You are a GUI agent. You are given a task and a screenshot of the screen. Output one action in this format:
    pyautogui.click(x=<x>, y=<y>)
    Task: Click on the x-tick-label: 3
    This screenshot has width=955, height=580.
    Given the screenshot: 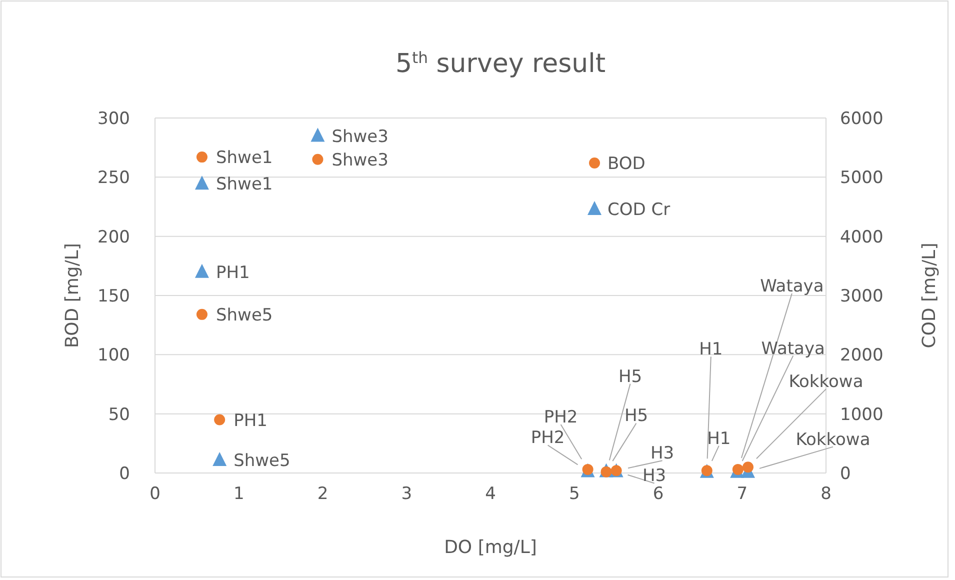 What is the action you would take?
    pyautogui.click(x=406, y=494)
    